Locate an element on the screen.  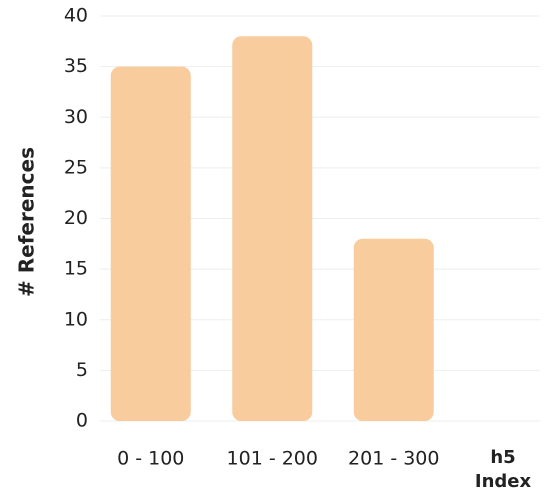
x-tick-label: 0 - 100 is located at coordinates (150, 459).